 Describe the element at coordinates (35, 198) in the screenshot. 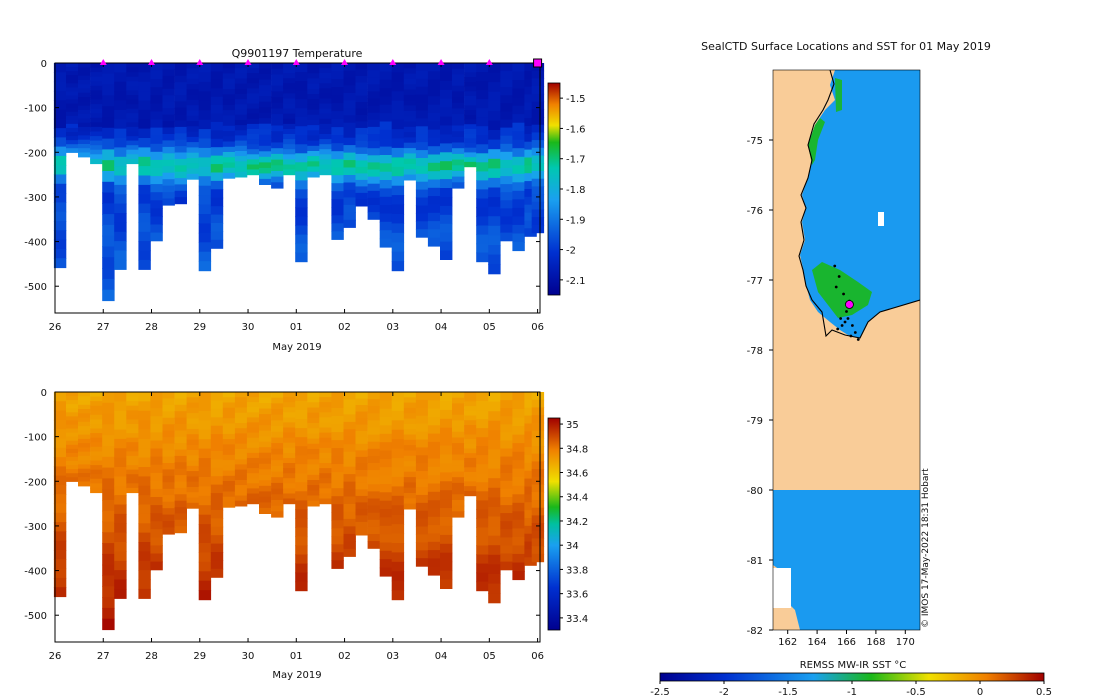

I see `y-tick-label: -300` at that location.